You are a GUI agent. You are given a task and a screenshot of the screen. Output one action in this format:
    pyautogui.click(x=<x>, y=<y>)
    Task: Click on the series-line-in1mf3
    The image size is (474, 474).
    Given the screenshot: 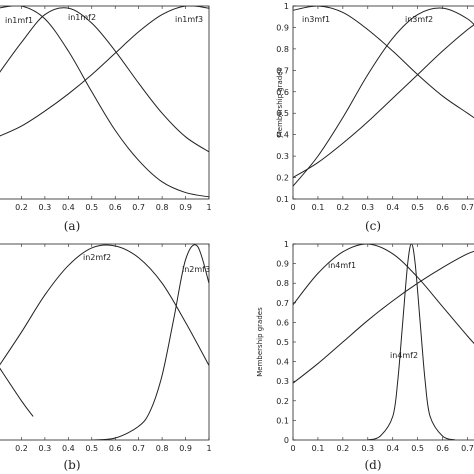 What is the action you would take?
    pyautogui.click(x=104, y=71)
    